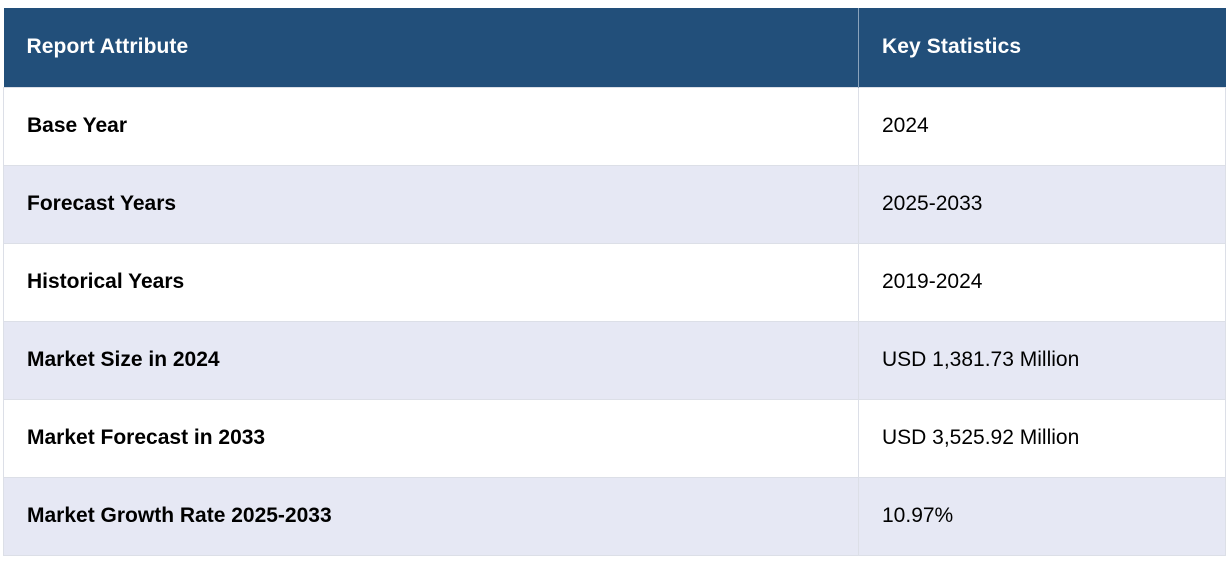 The height and width of the screenshot is (563, 1232). What do you see at coordinates (1042, 203) in the screenshot?
I see `row-value-forecast-years: 2025-2033` at bounding box center [1042, 203].